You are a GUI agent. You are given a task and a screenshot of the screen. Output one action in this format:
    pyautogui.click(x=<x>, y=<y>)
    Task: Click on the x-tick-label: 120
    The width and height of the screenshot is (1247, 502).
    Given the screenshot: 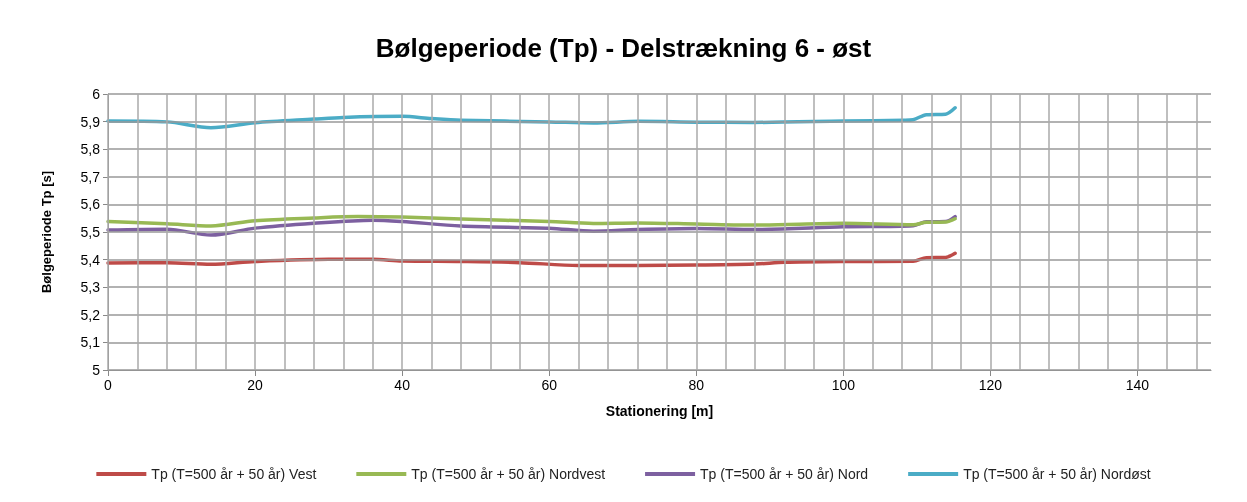 What is the action you would take?
    pyautogui.click(x=990, y=385)
    